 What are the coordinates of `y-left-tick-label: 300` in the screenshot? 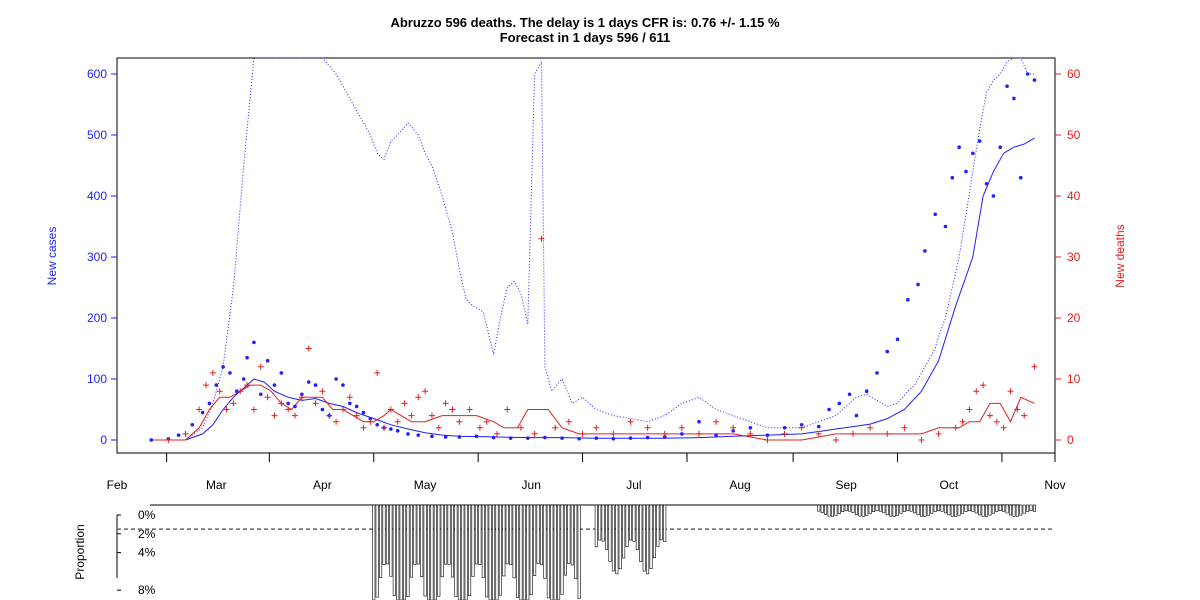 It's located at (97, 257).